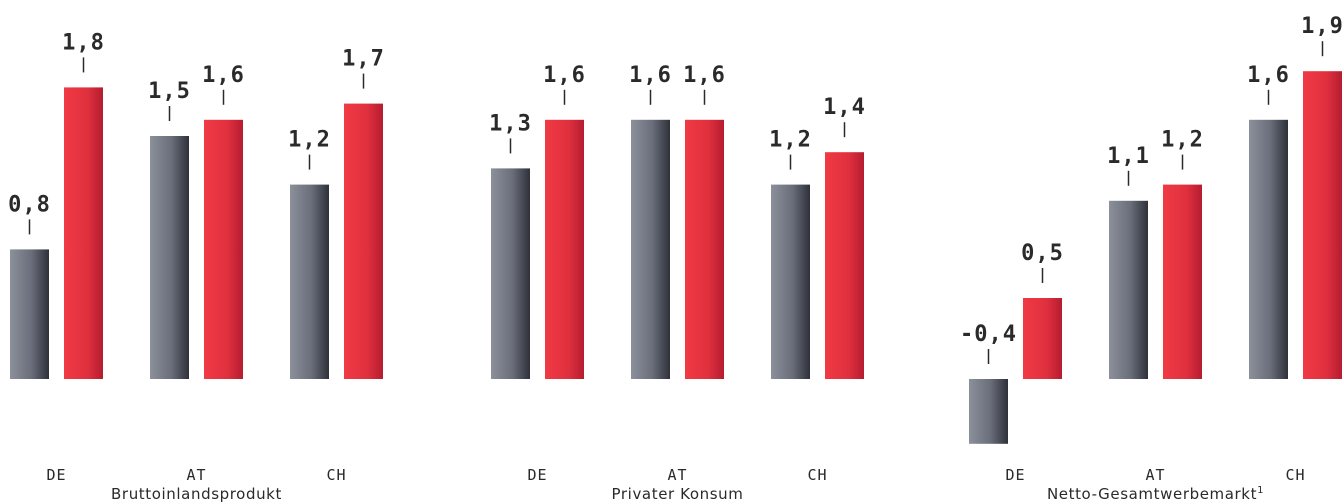  Describe the element at coordinates (169, 91) in the screenshot. I see `value-label: 1,5` at that location.